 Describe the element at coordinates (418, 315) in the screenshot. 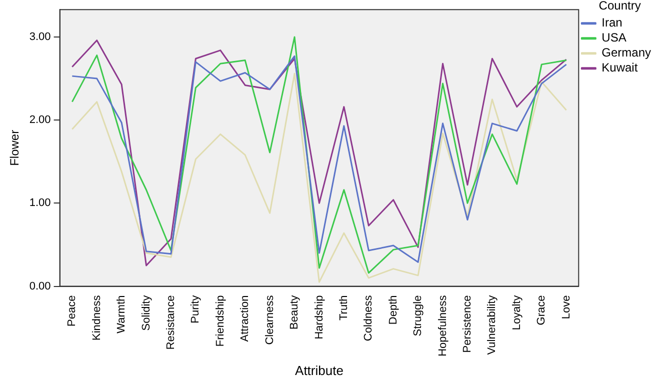

I see `x-tick-label: Struggle` at that location.